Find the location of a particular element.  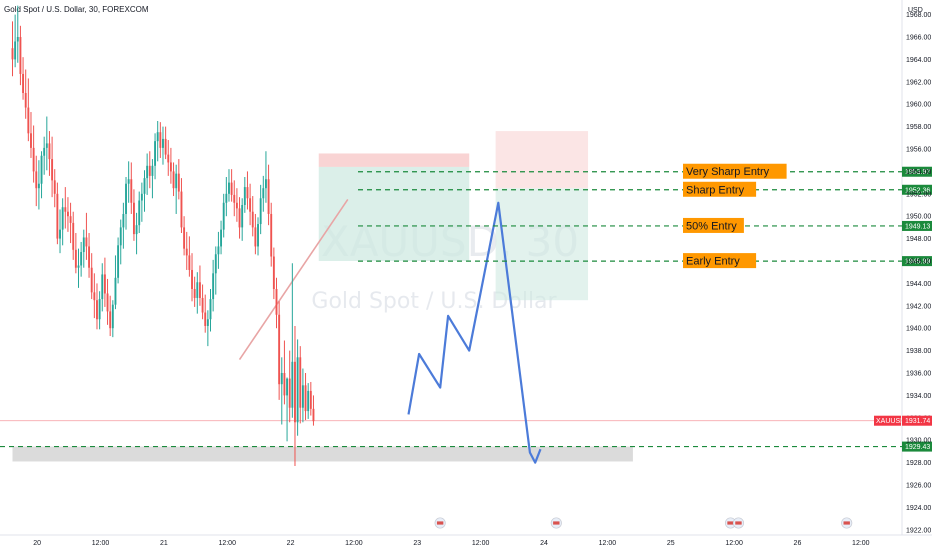

price-tick-label: 1950.00 is located at coordinates (918, 217).